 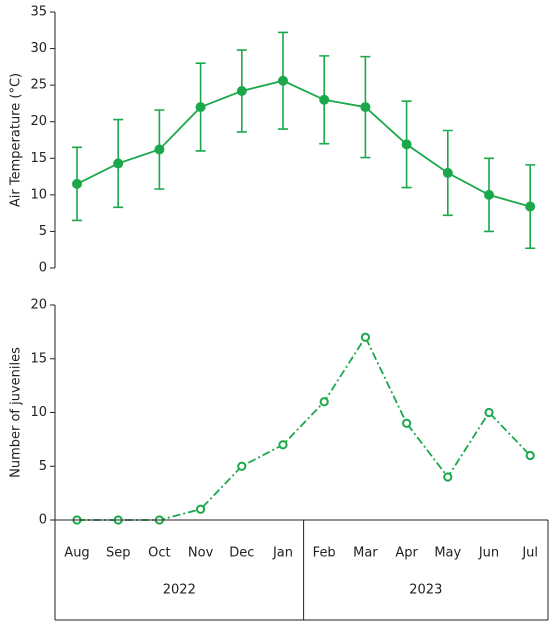 What do you see at coordinates (324, 553) in the screenshot?
I see `x-tick-label: Feb` at bounding box center [324, 553].